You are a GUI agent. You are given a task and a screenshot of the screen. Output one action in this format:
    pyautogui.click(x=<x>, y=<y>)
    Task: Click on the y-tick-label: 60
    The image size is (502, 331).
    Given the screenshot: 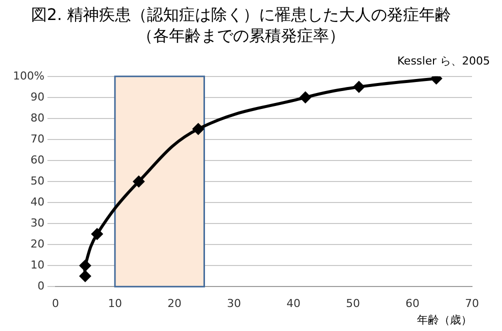 What is the action you would take?
    pyautogui.click(x=37, y=159)
    